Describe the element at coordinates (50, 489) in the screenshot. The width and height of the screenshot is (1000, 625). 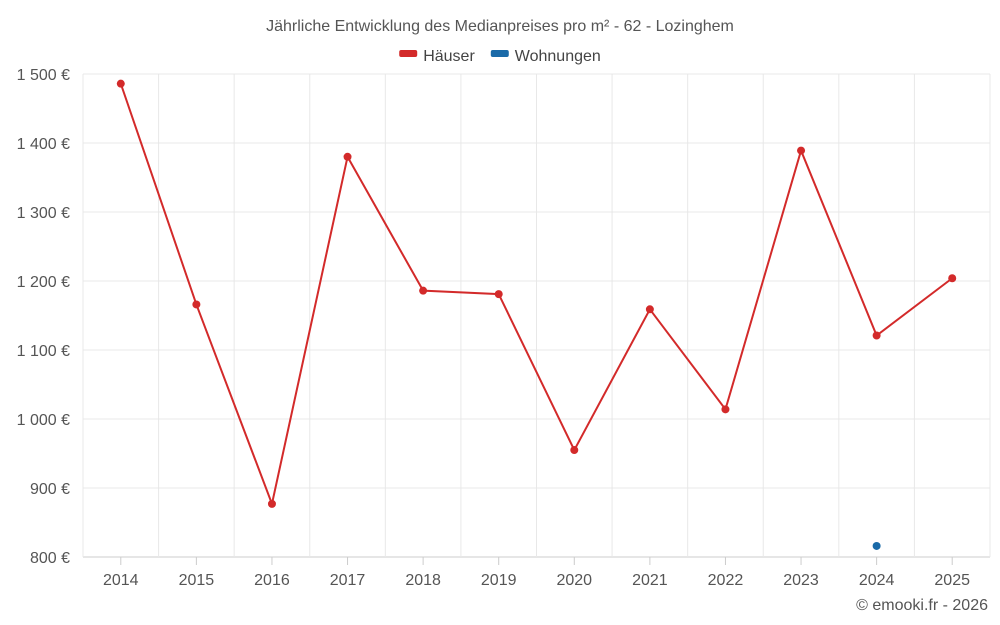
I see `y-tick-label: 900 €` at that location.